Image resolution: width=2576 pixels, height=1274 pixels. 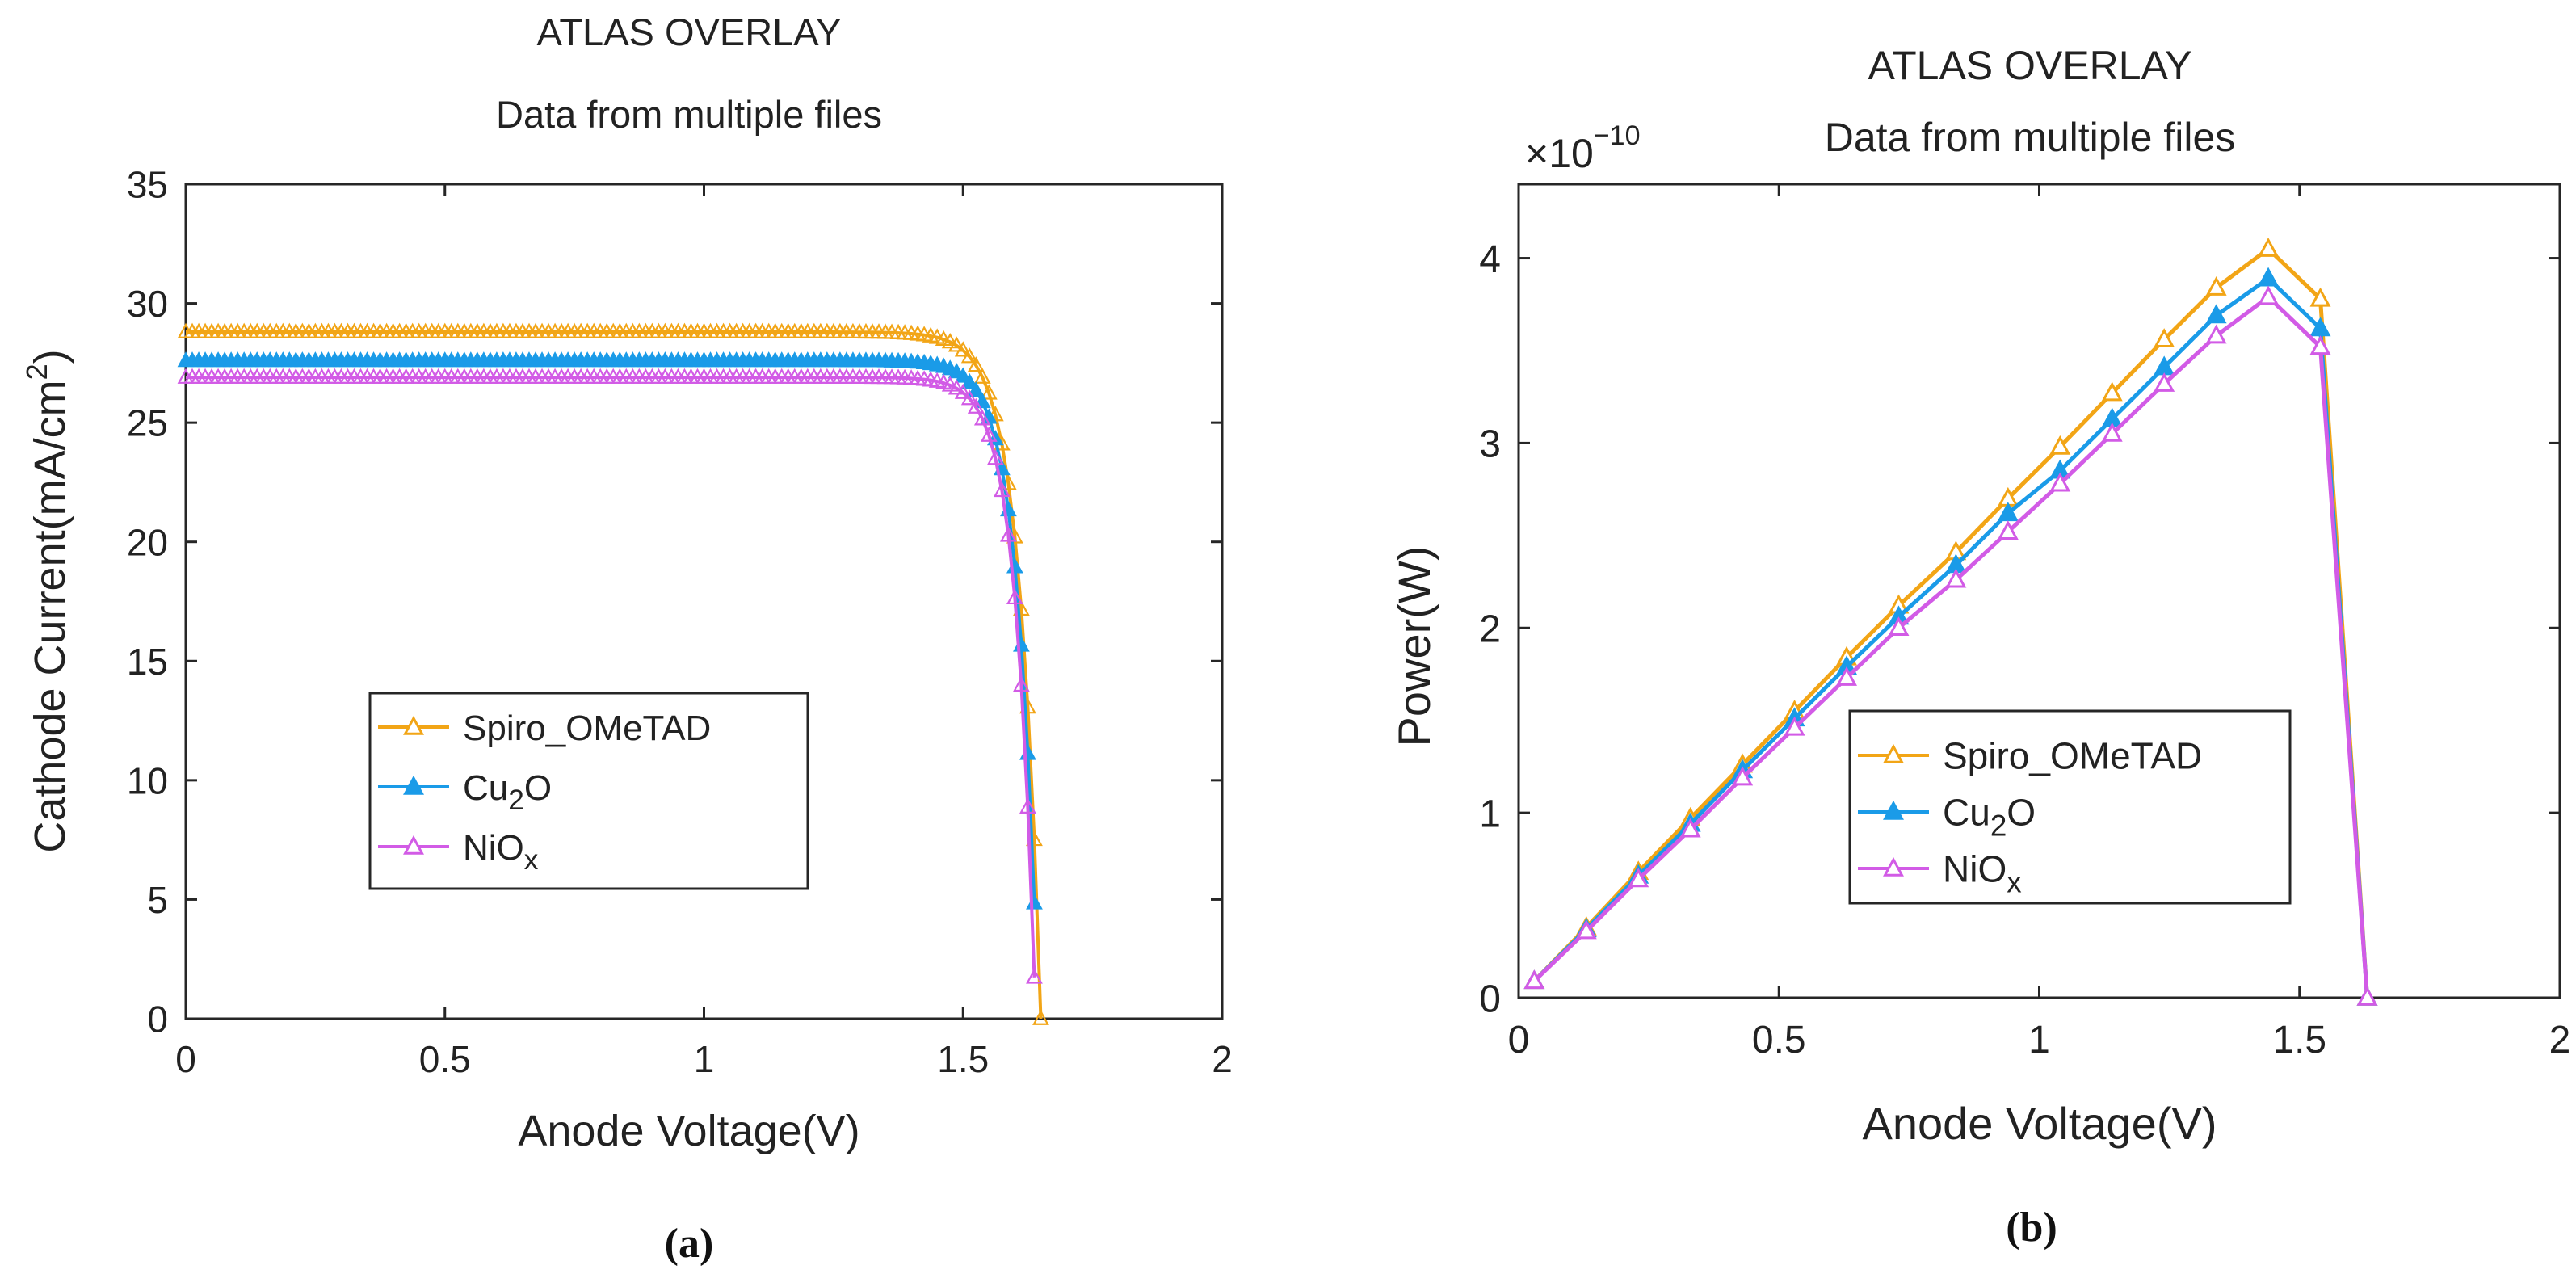 What do you see at coordinates (1998, 825) in the screenshot?
I see `legend-label-sub: 2` at bounding box center [1998, 825].